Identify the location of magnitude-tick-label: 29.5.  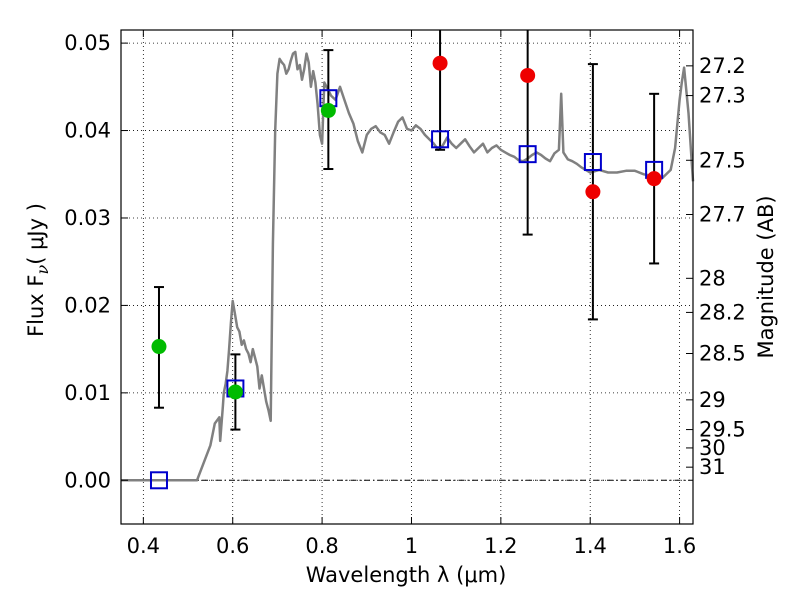
(722, 430).